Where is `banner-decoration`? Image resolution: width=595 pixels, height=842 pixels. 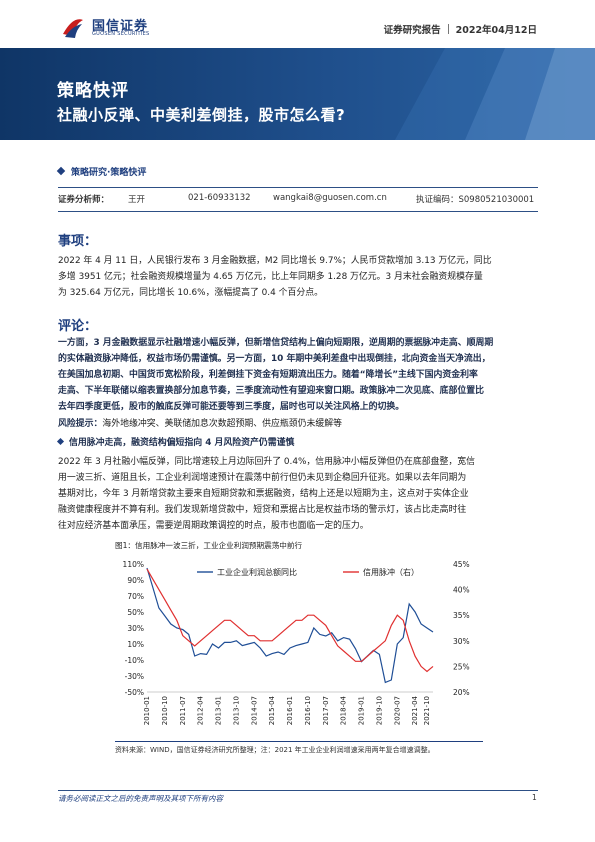
banner-decoration is located at coordinates (495, 94).